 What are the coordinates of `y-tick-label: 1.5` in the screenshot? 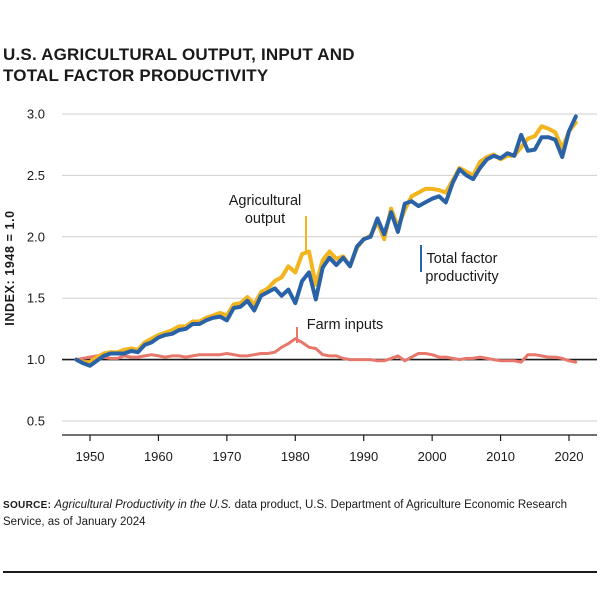 It's located at (36, 298).